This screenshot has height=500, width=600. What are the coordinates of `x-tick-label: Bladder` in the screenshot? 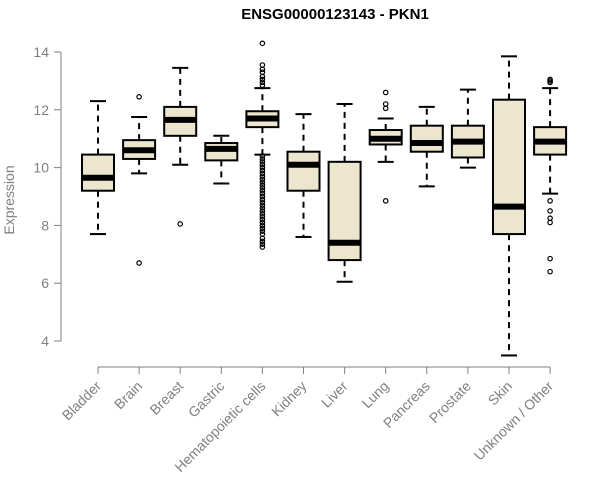 It's located at (82, 401).